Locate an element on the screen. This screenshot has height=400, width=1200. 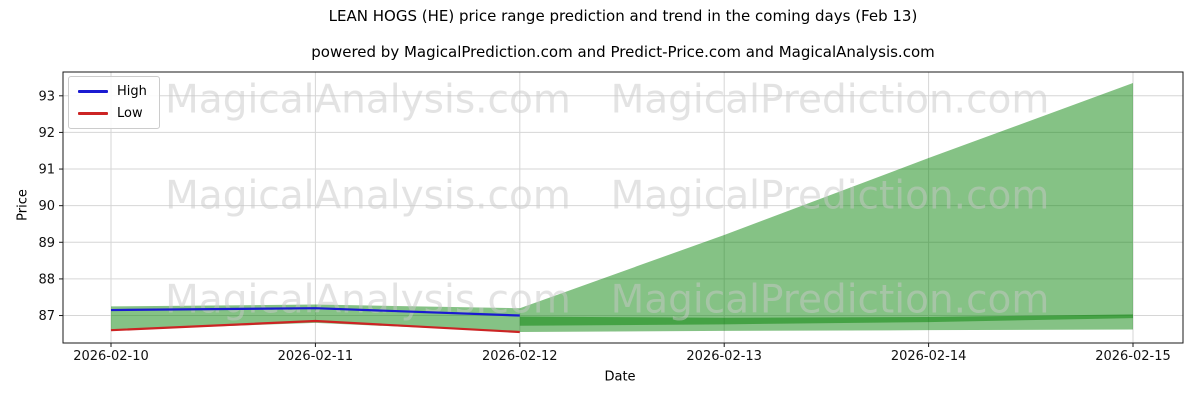
low-line-swatch is located at coordinates (93, 113).